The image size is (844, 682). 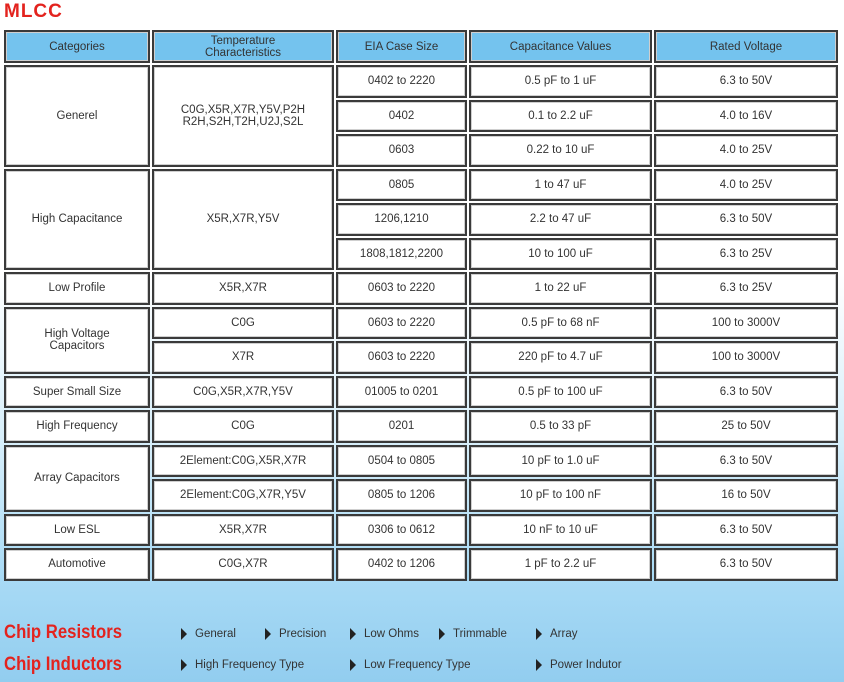 What do you see at coordinates (401, 81) in the screenshot?
I see `eia-case-size-cell: 0402 to 2220` at bounding box center [401, 81].